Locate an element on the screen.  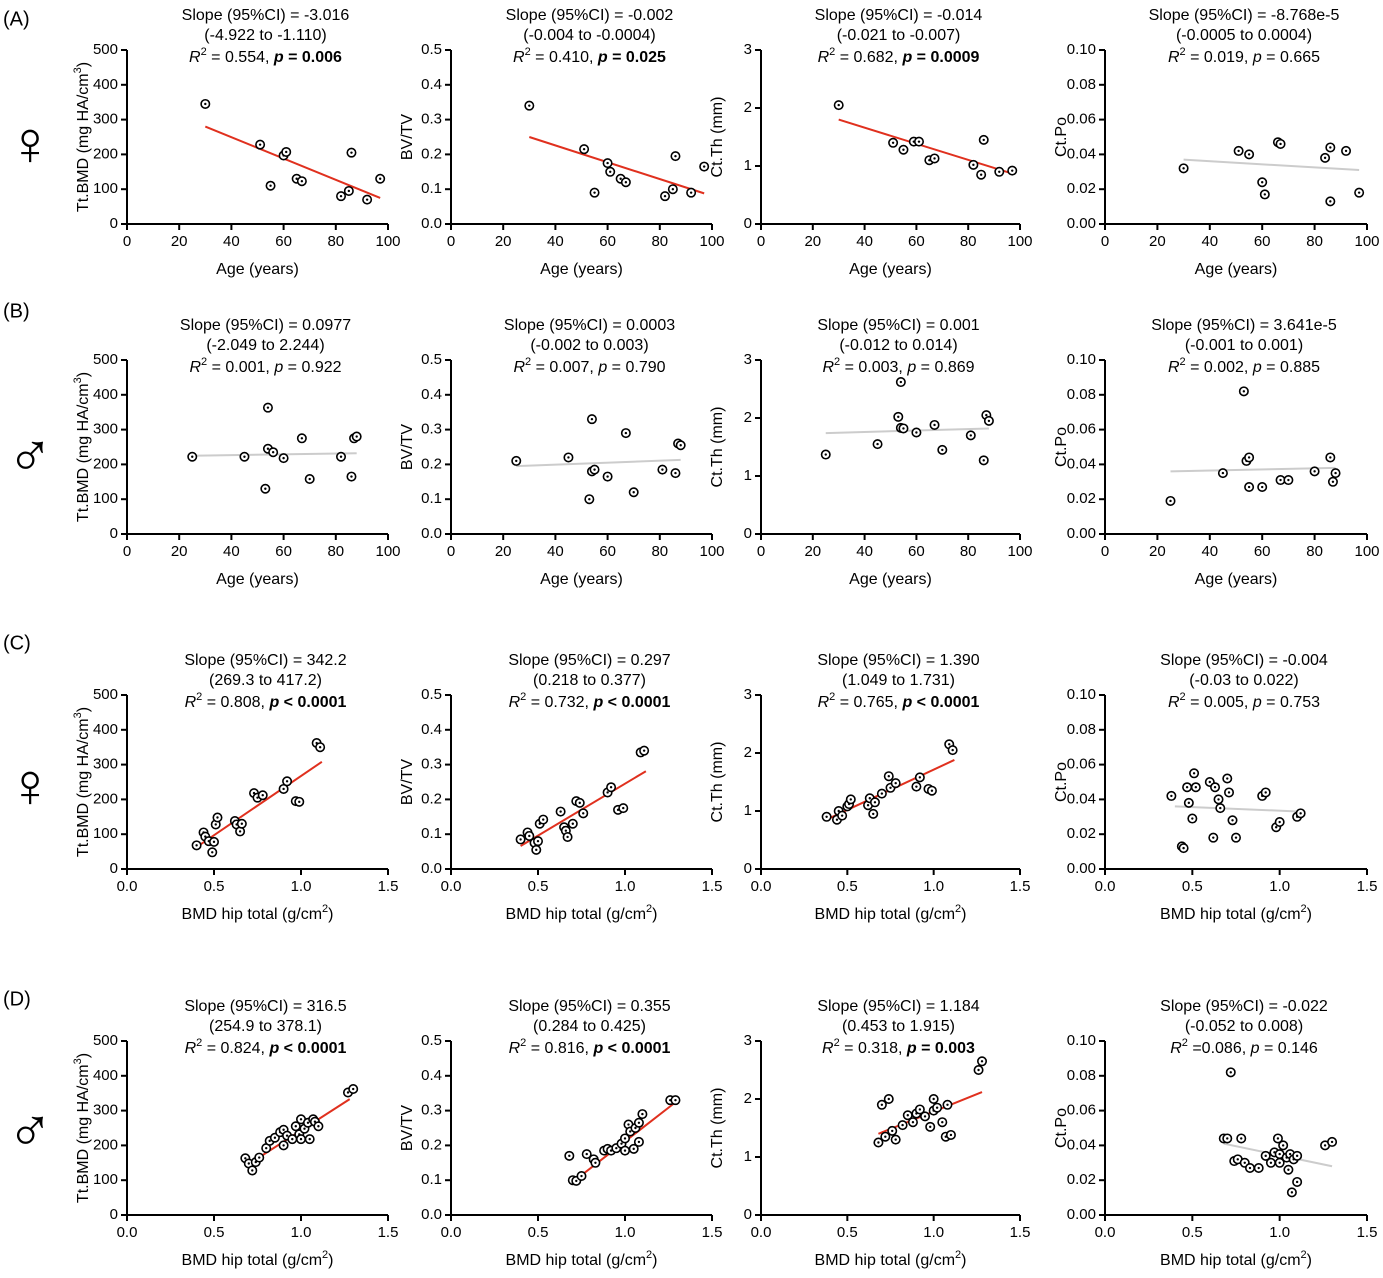
female-symbol-icon: ♀ is located at coordinates (30, 143).